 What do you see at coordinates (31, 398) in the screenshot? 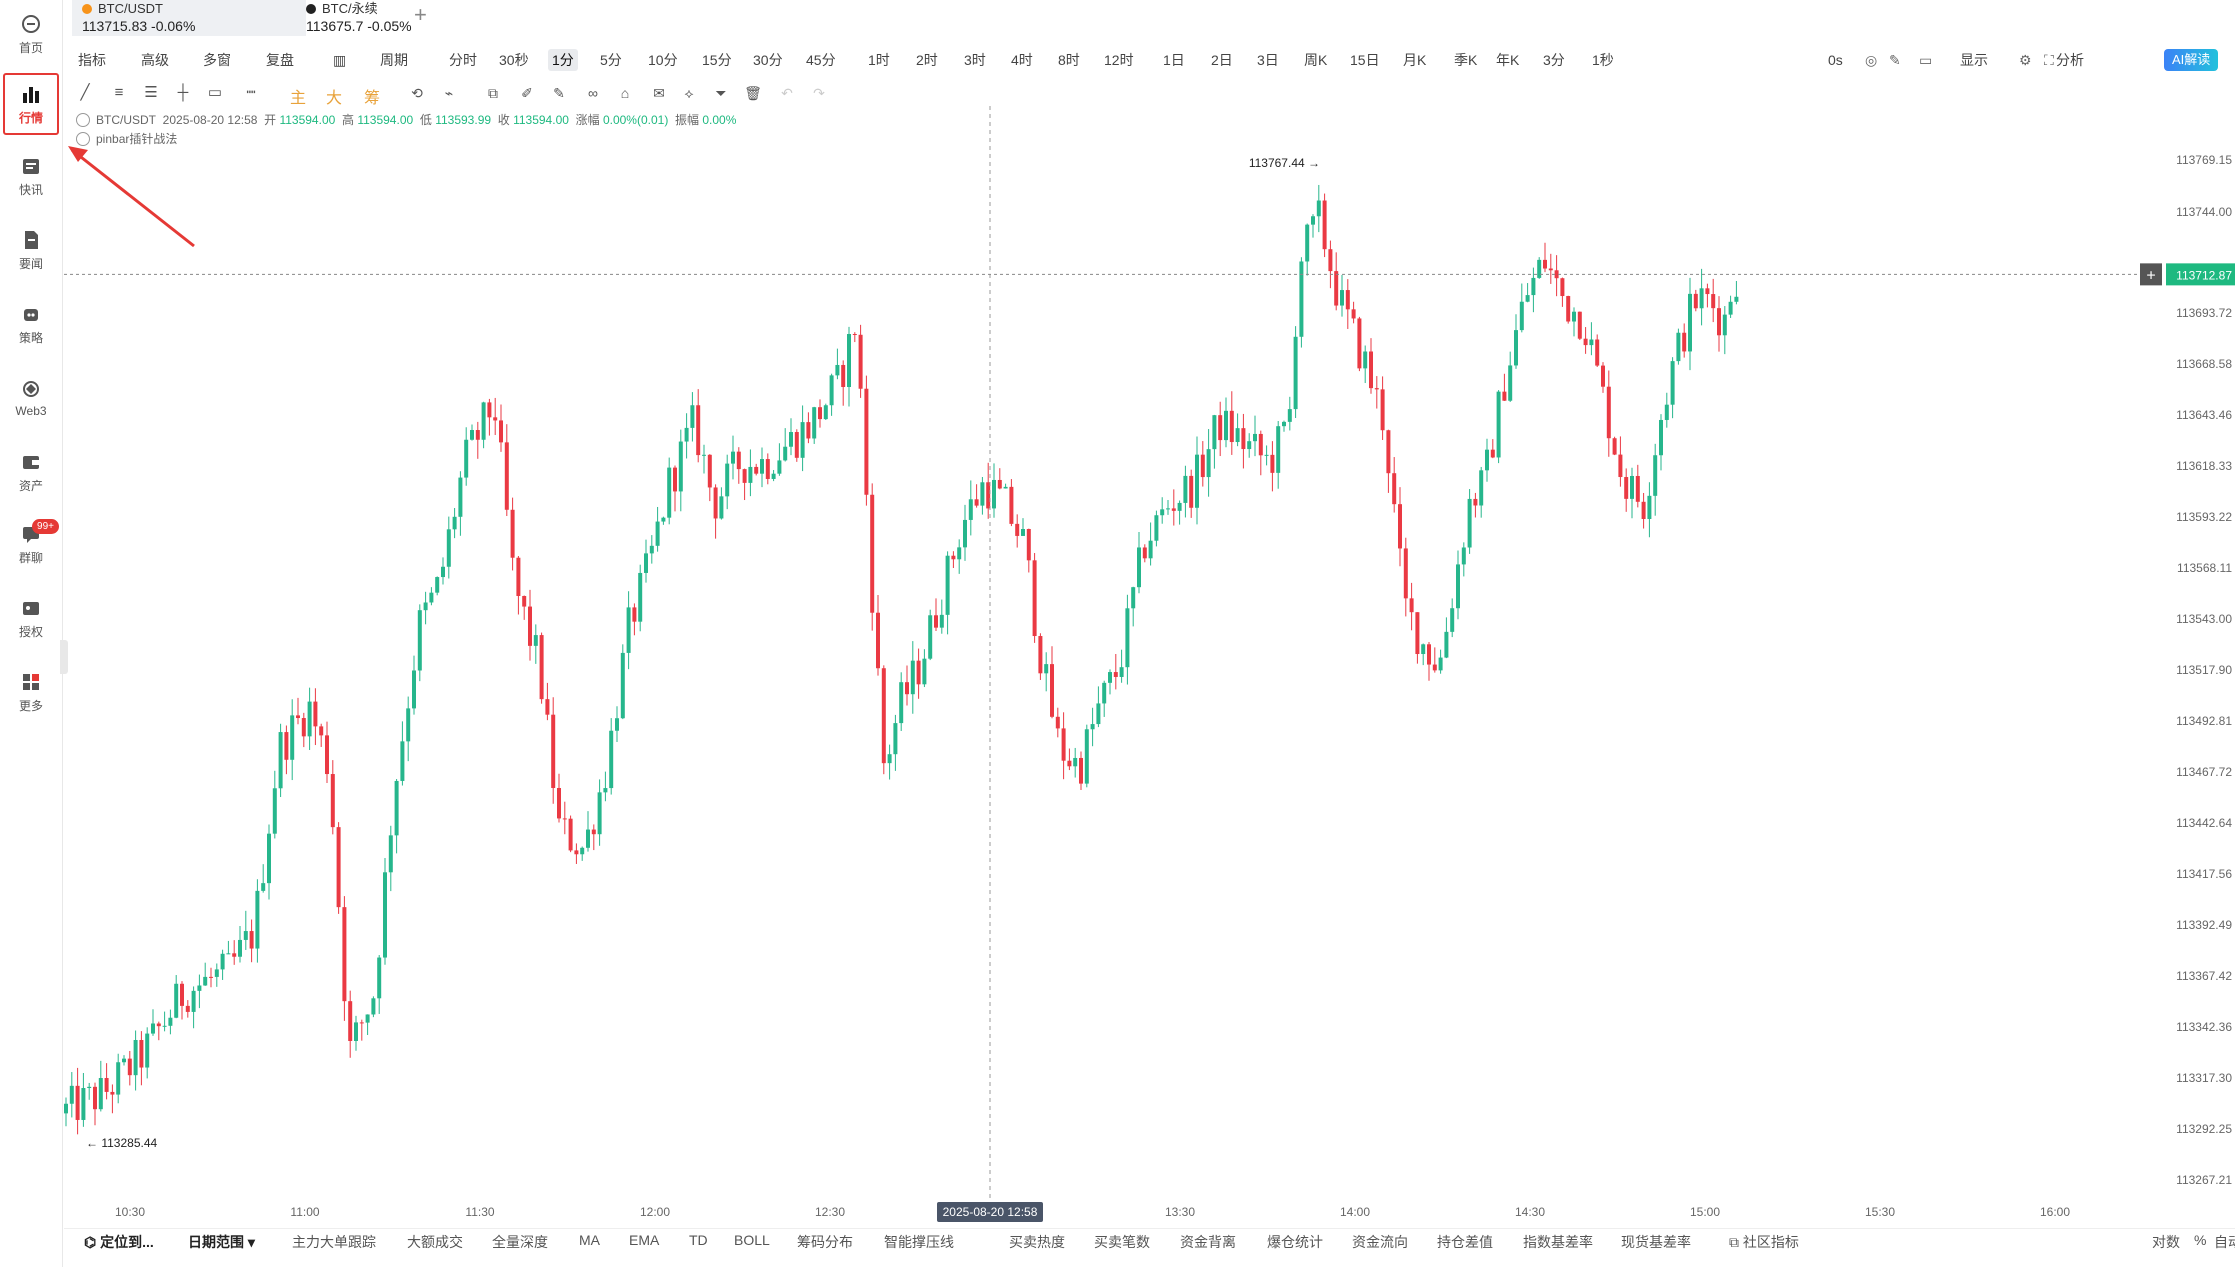
I see `sidebar-item-5: Web3` at bounding box center [31, 398].